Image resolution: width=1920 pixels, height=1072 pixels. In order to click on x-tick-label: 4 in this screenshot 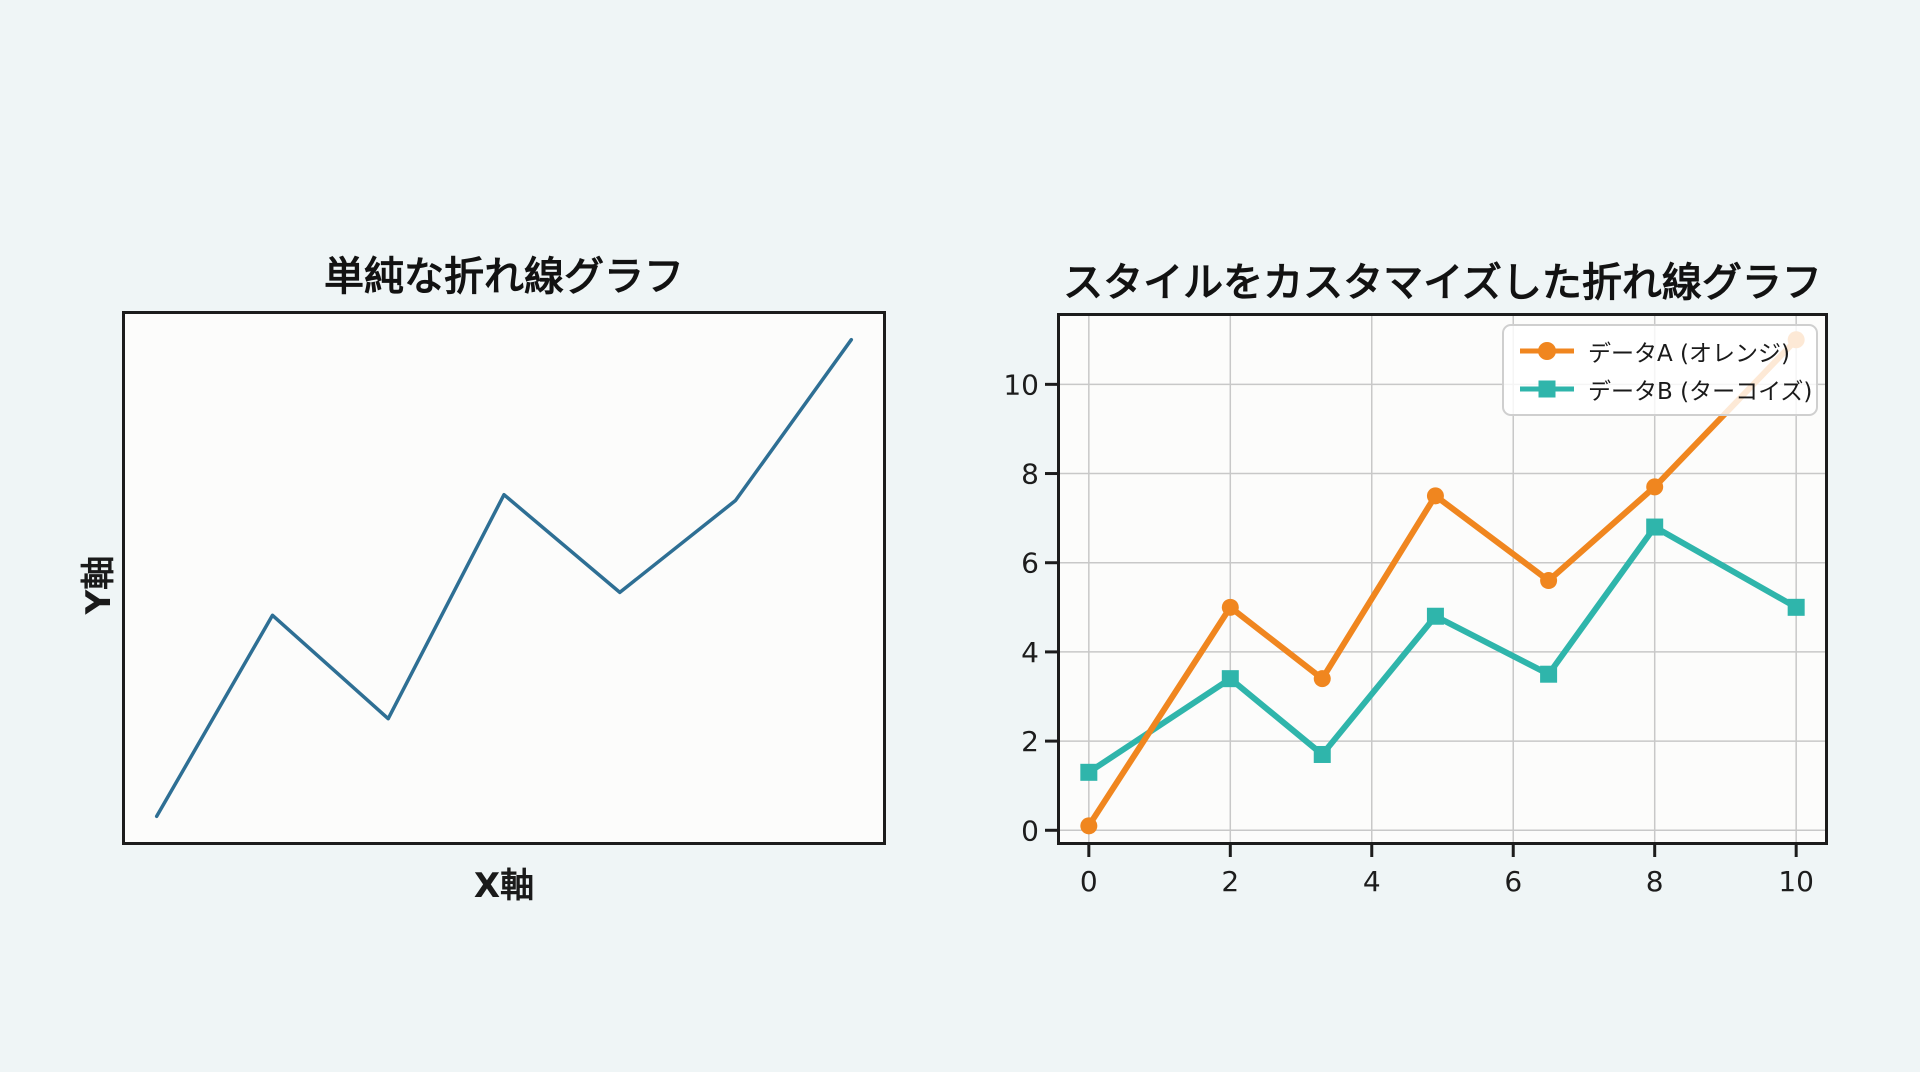, I will do `click(1372, 881)`.